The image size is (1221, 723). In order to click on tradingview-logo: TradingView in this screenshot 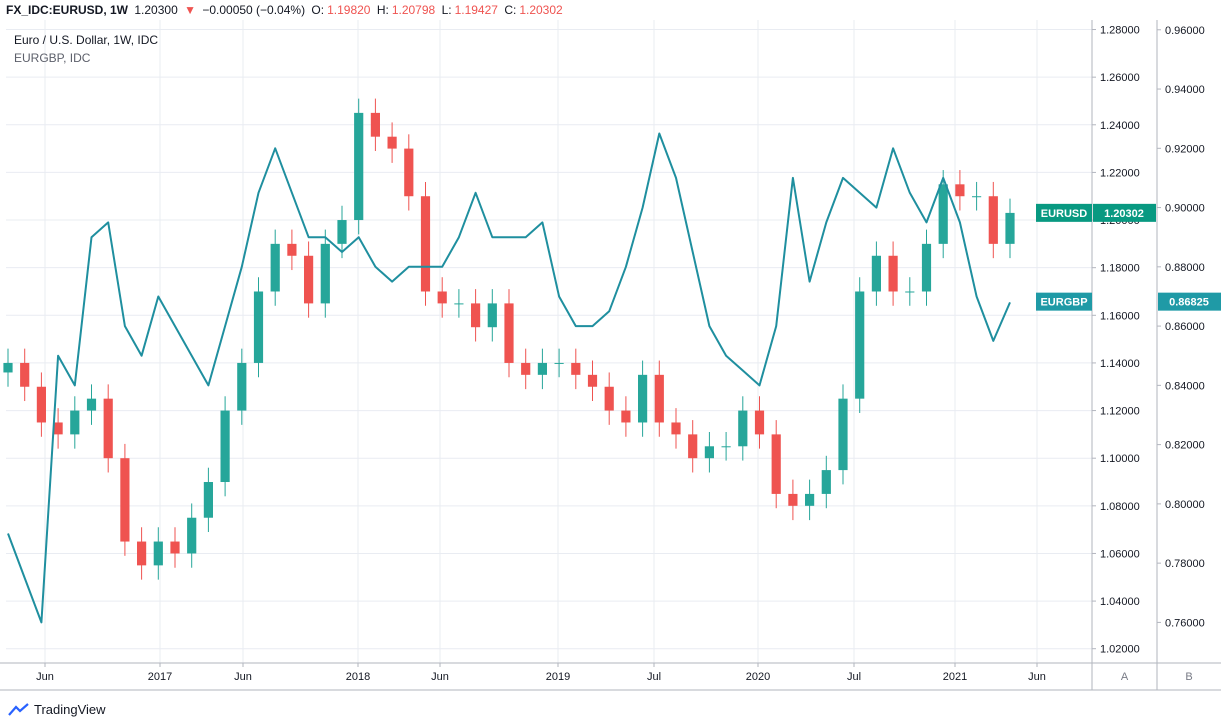, I will do `click(57, 709)`.